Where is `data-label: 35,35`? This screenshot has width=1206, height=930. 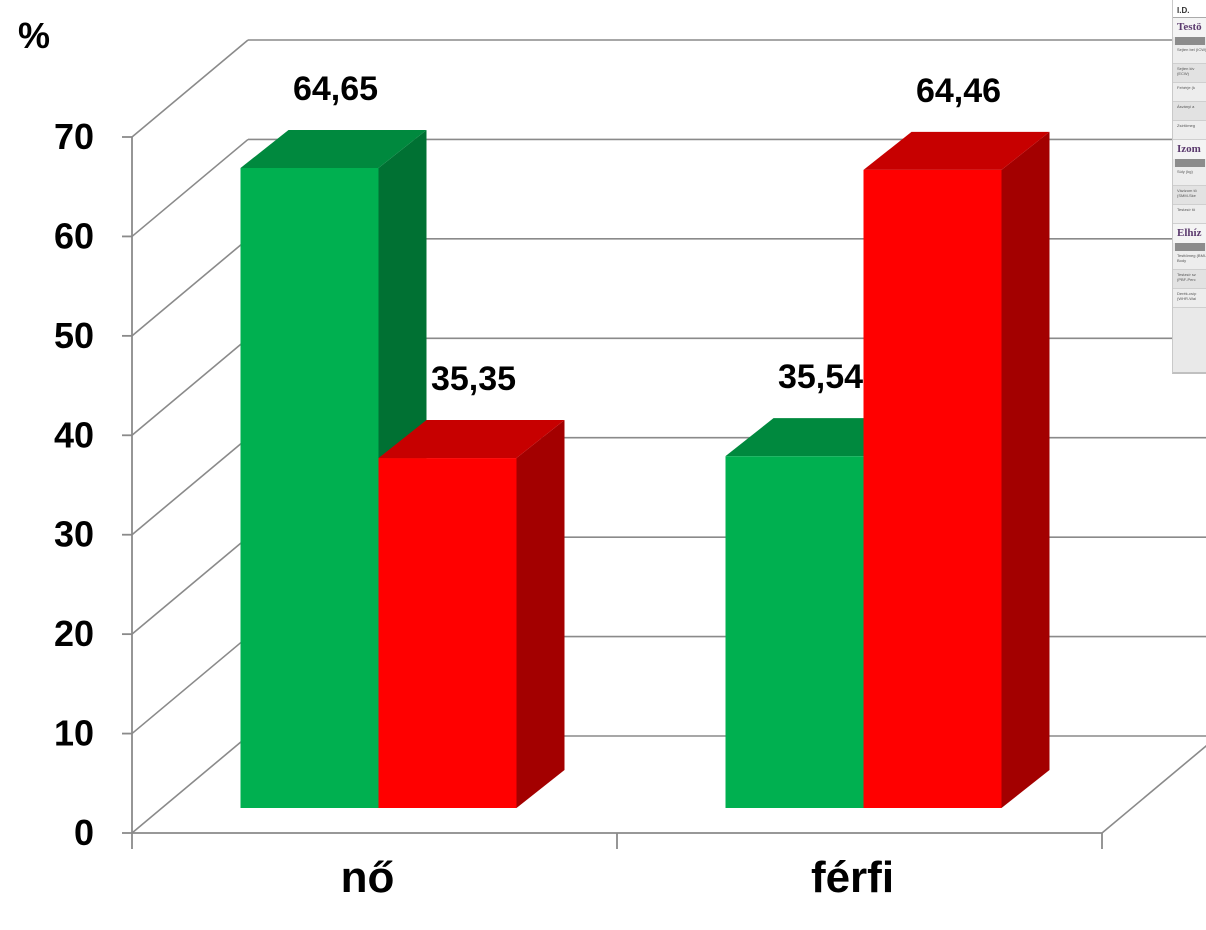
data-label: 35,35 is located at coordinates (473, 379).